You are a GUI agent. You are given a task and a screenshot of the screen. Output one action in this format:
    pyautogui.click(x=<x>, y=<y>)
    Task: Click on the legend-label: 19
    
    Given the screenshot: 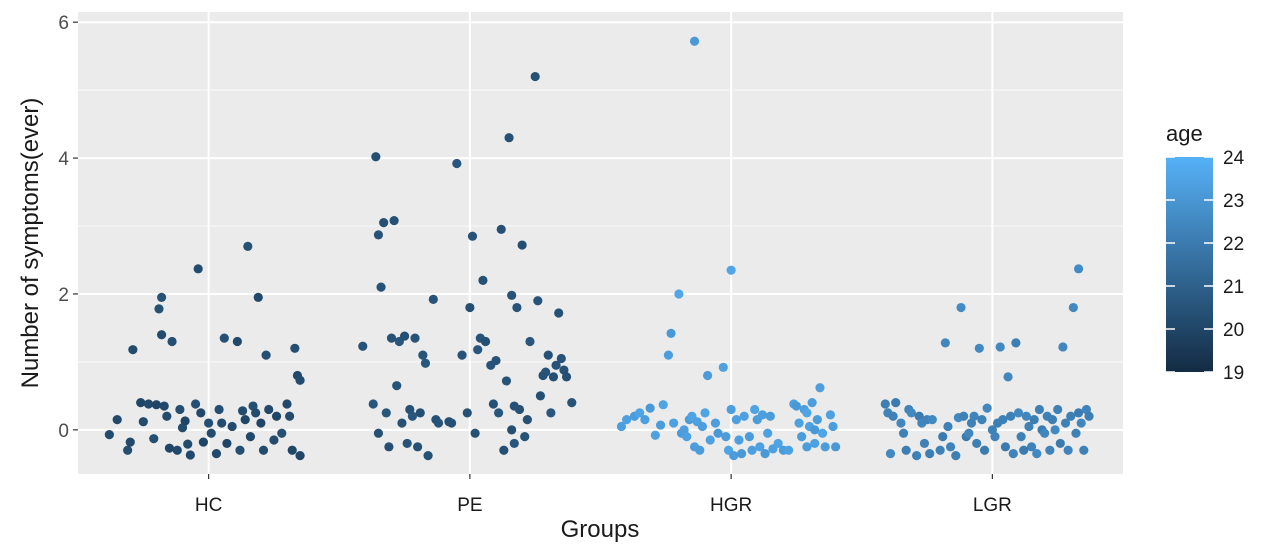 What is the action you would take?
    pyautogui.click(x=1233, y=373)
    